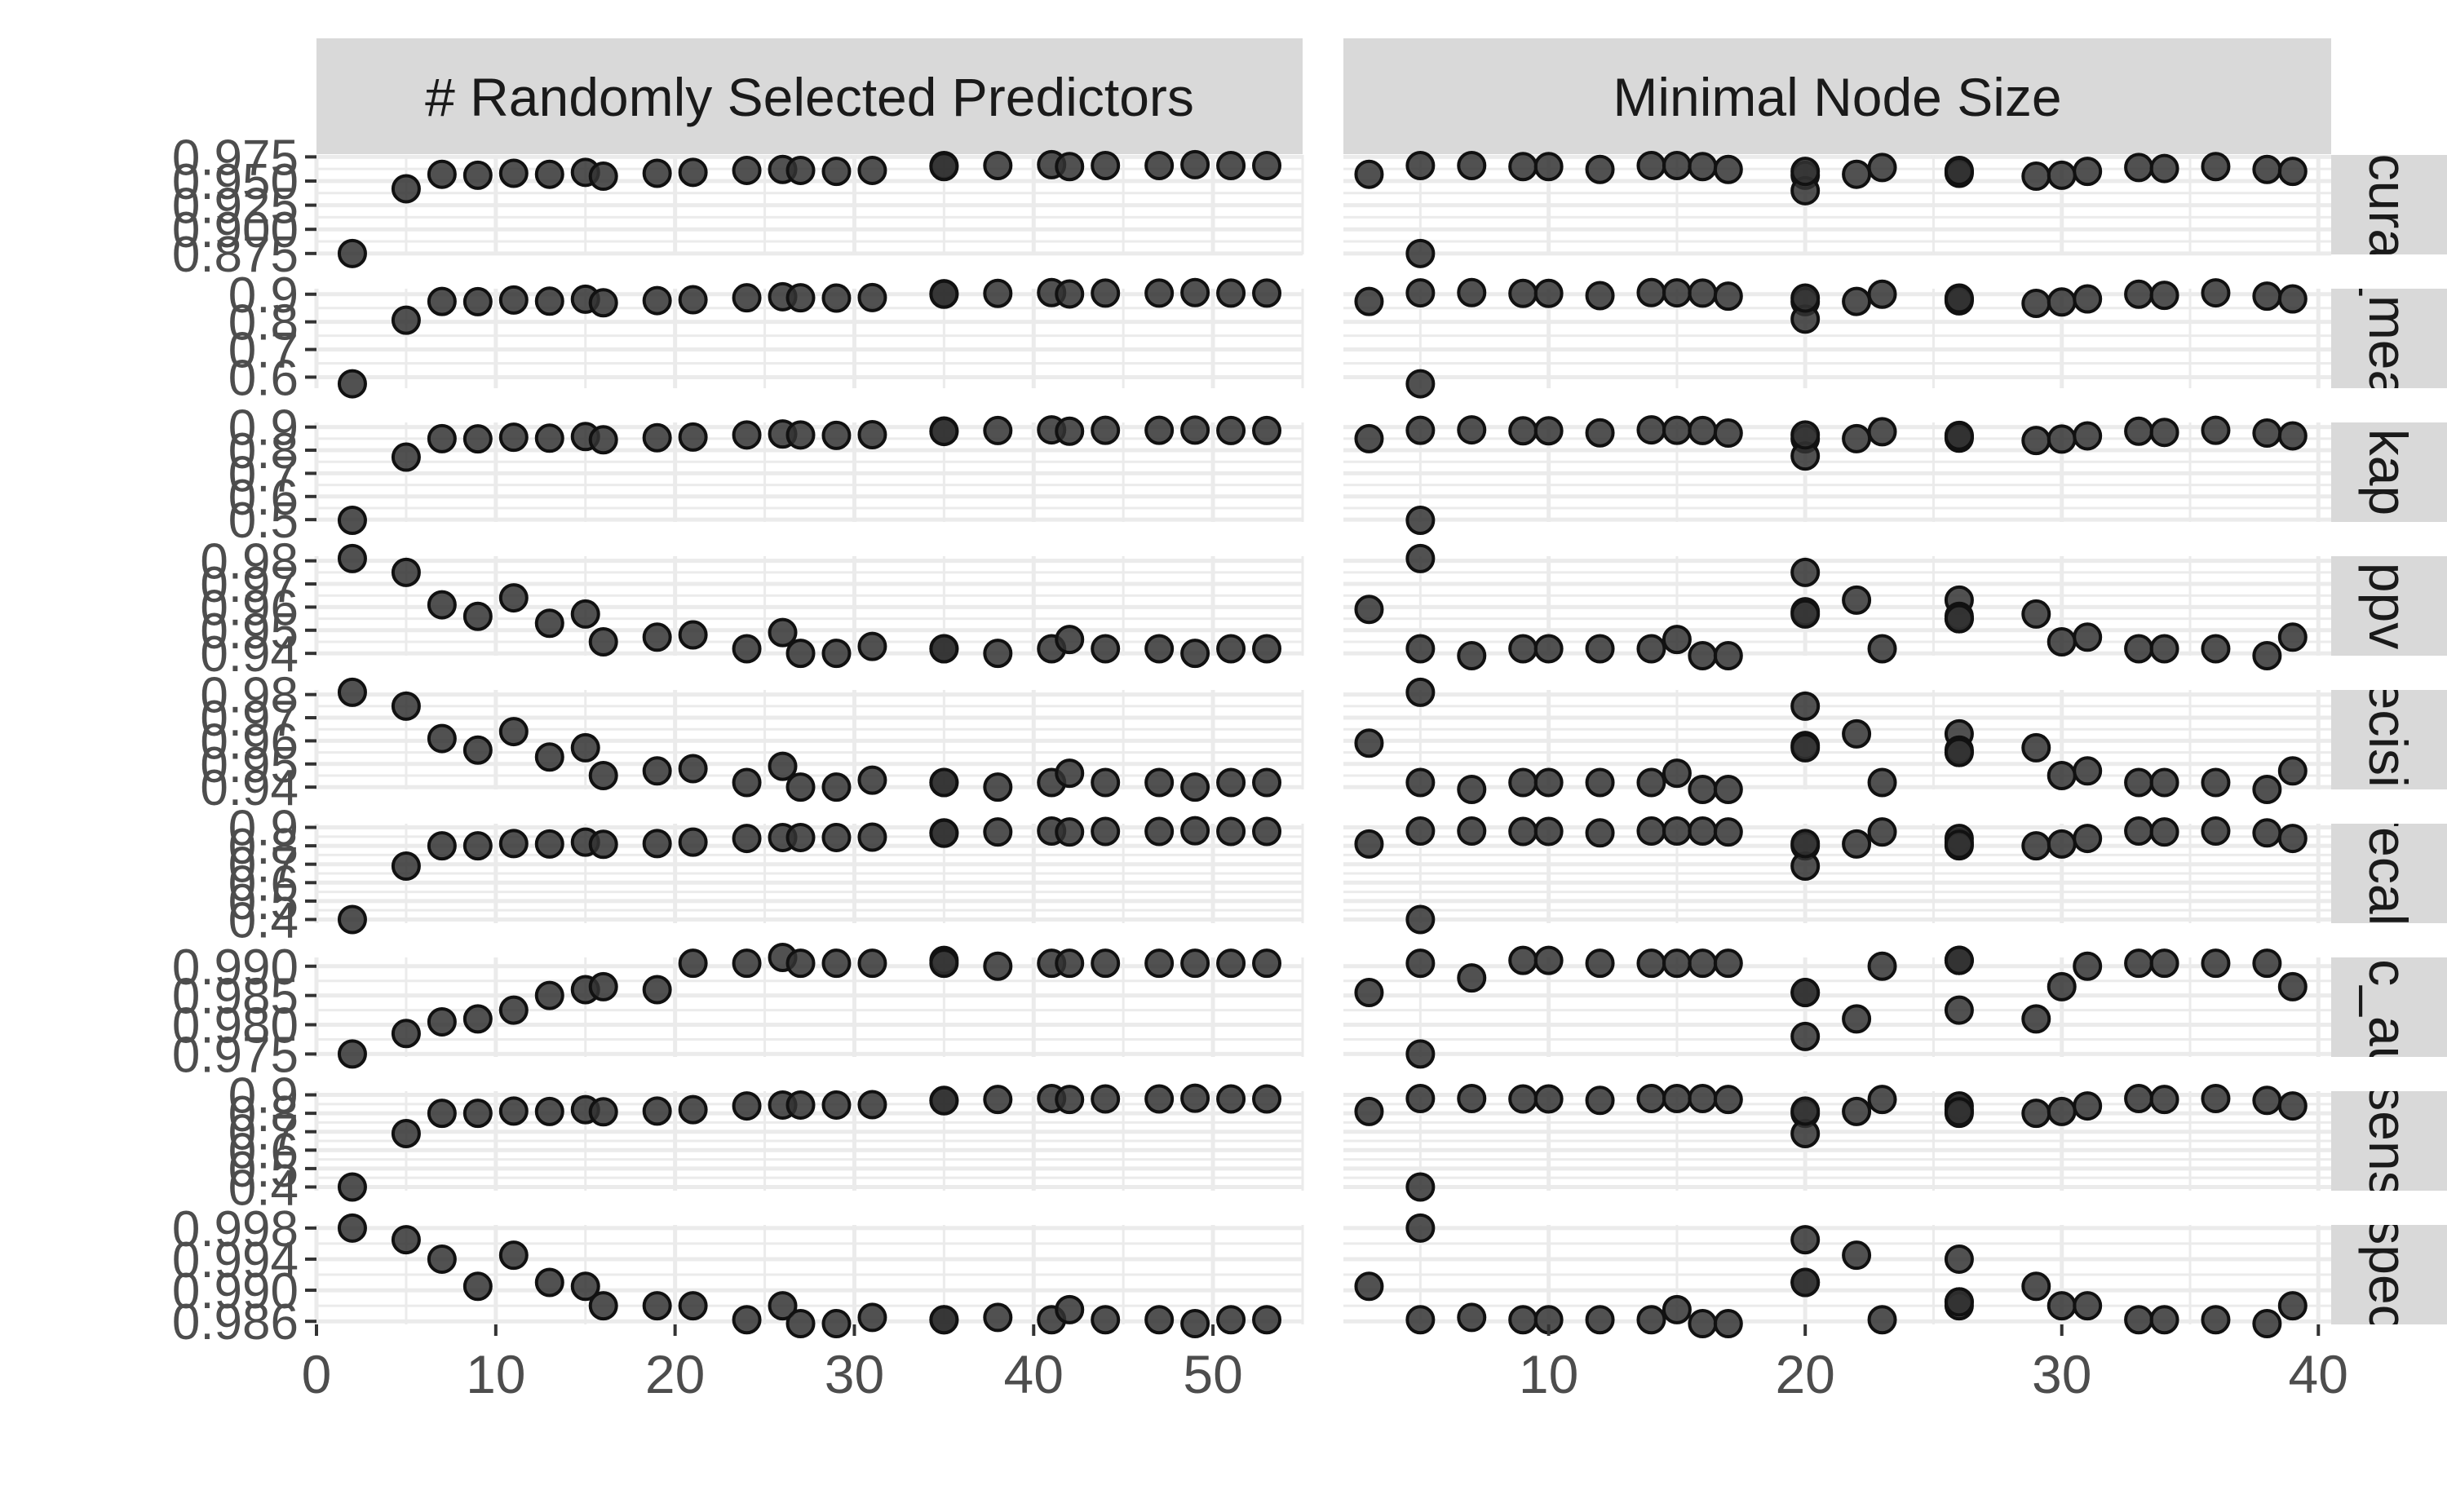 This screenshot has width=2447, height=1512. Describe the element at coordinates (263, 521) in the screenshot. I see `y-tick-label: 0.5` at that location.